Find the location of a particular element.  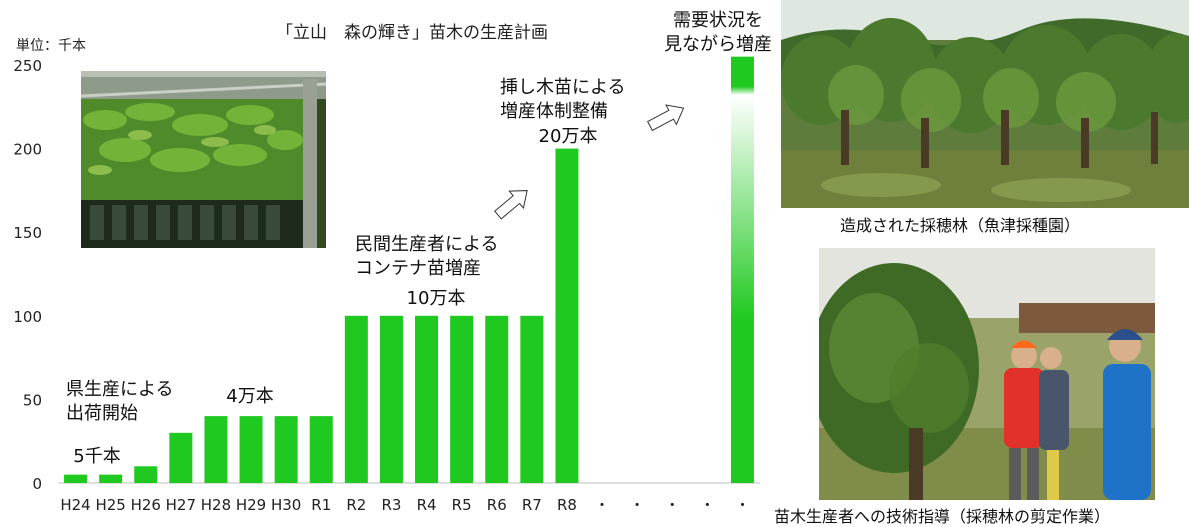

y-tick-label: 150 is located at coordinates (27, 233).